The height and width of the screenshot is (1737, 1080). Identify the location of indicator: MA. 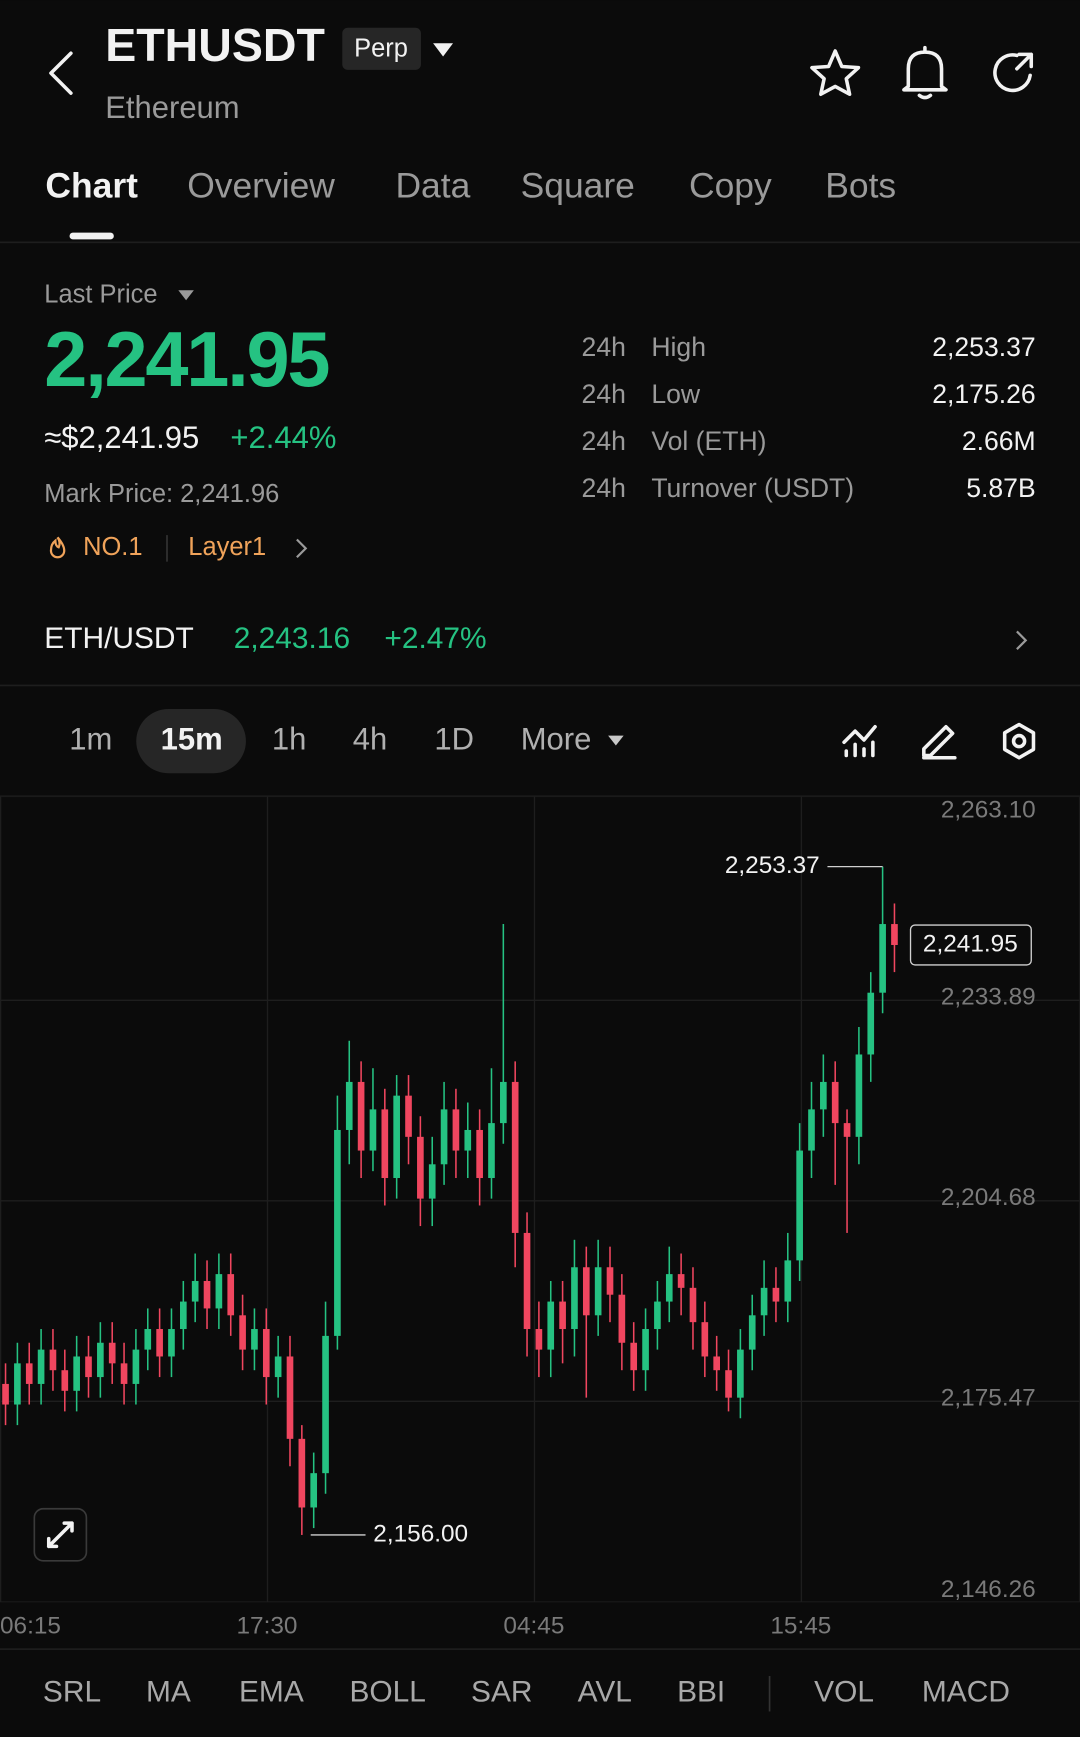
(168, 1692).